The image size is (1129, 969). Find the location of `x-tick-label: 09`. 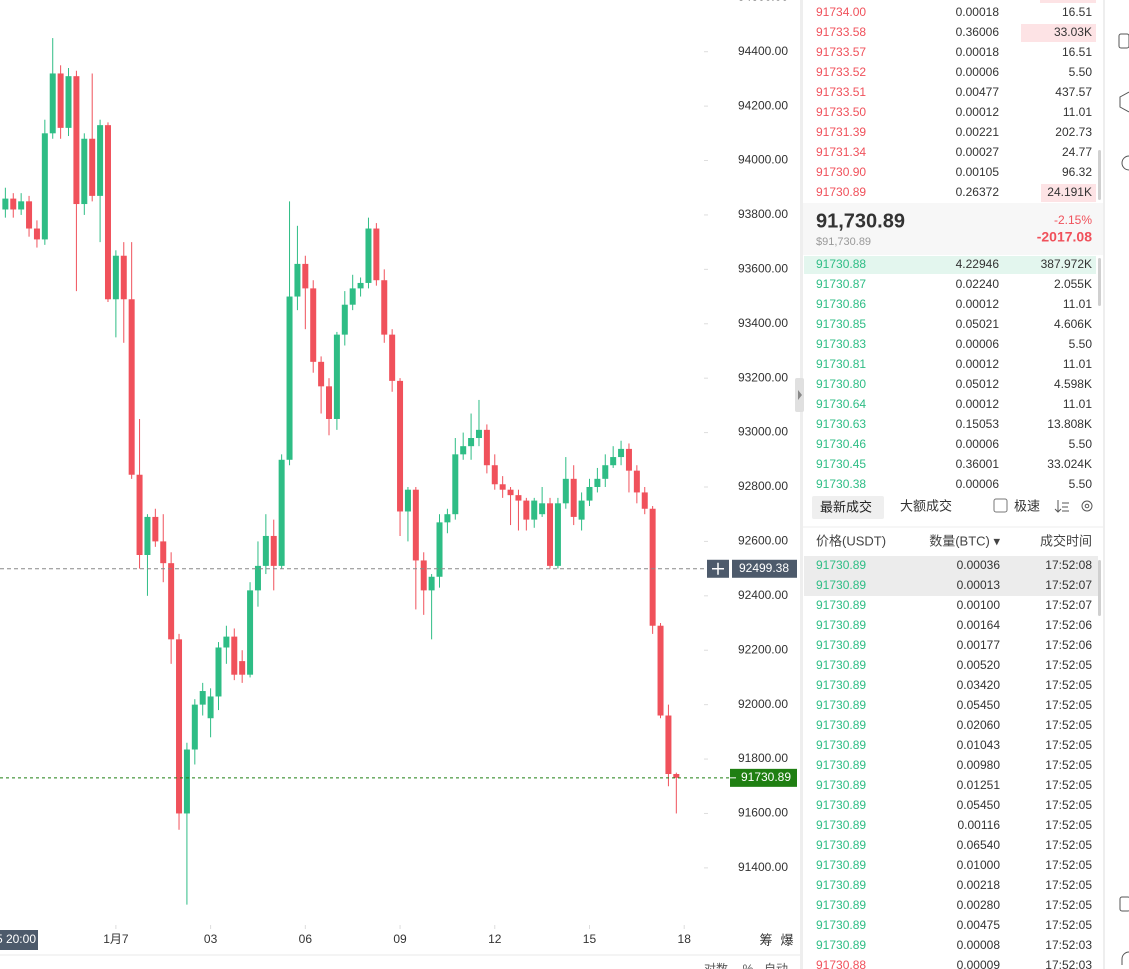

x-tick-label: 09 is located at coordinates (400, 939).